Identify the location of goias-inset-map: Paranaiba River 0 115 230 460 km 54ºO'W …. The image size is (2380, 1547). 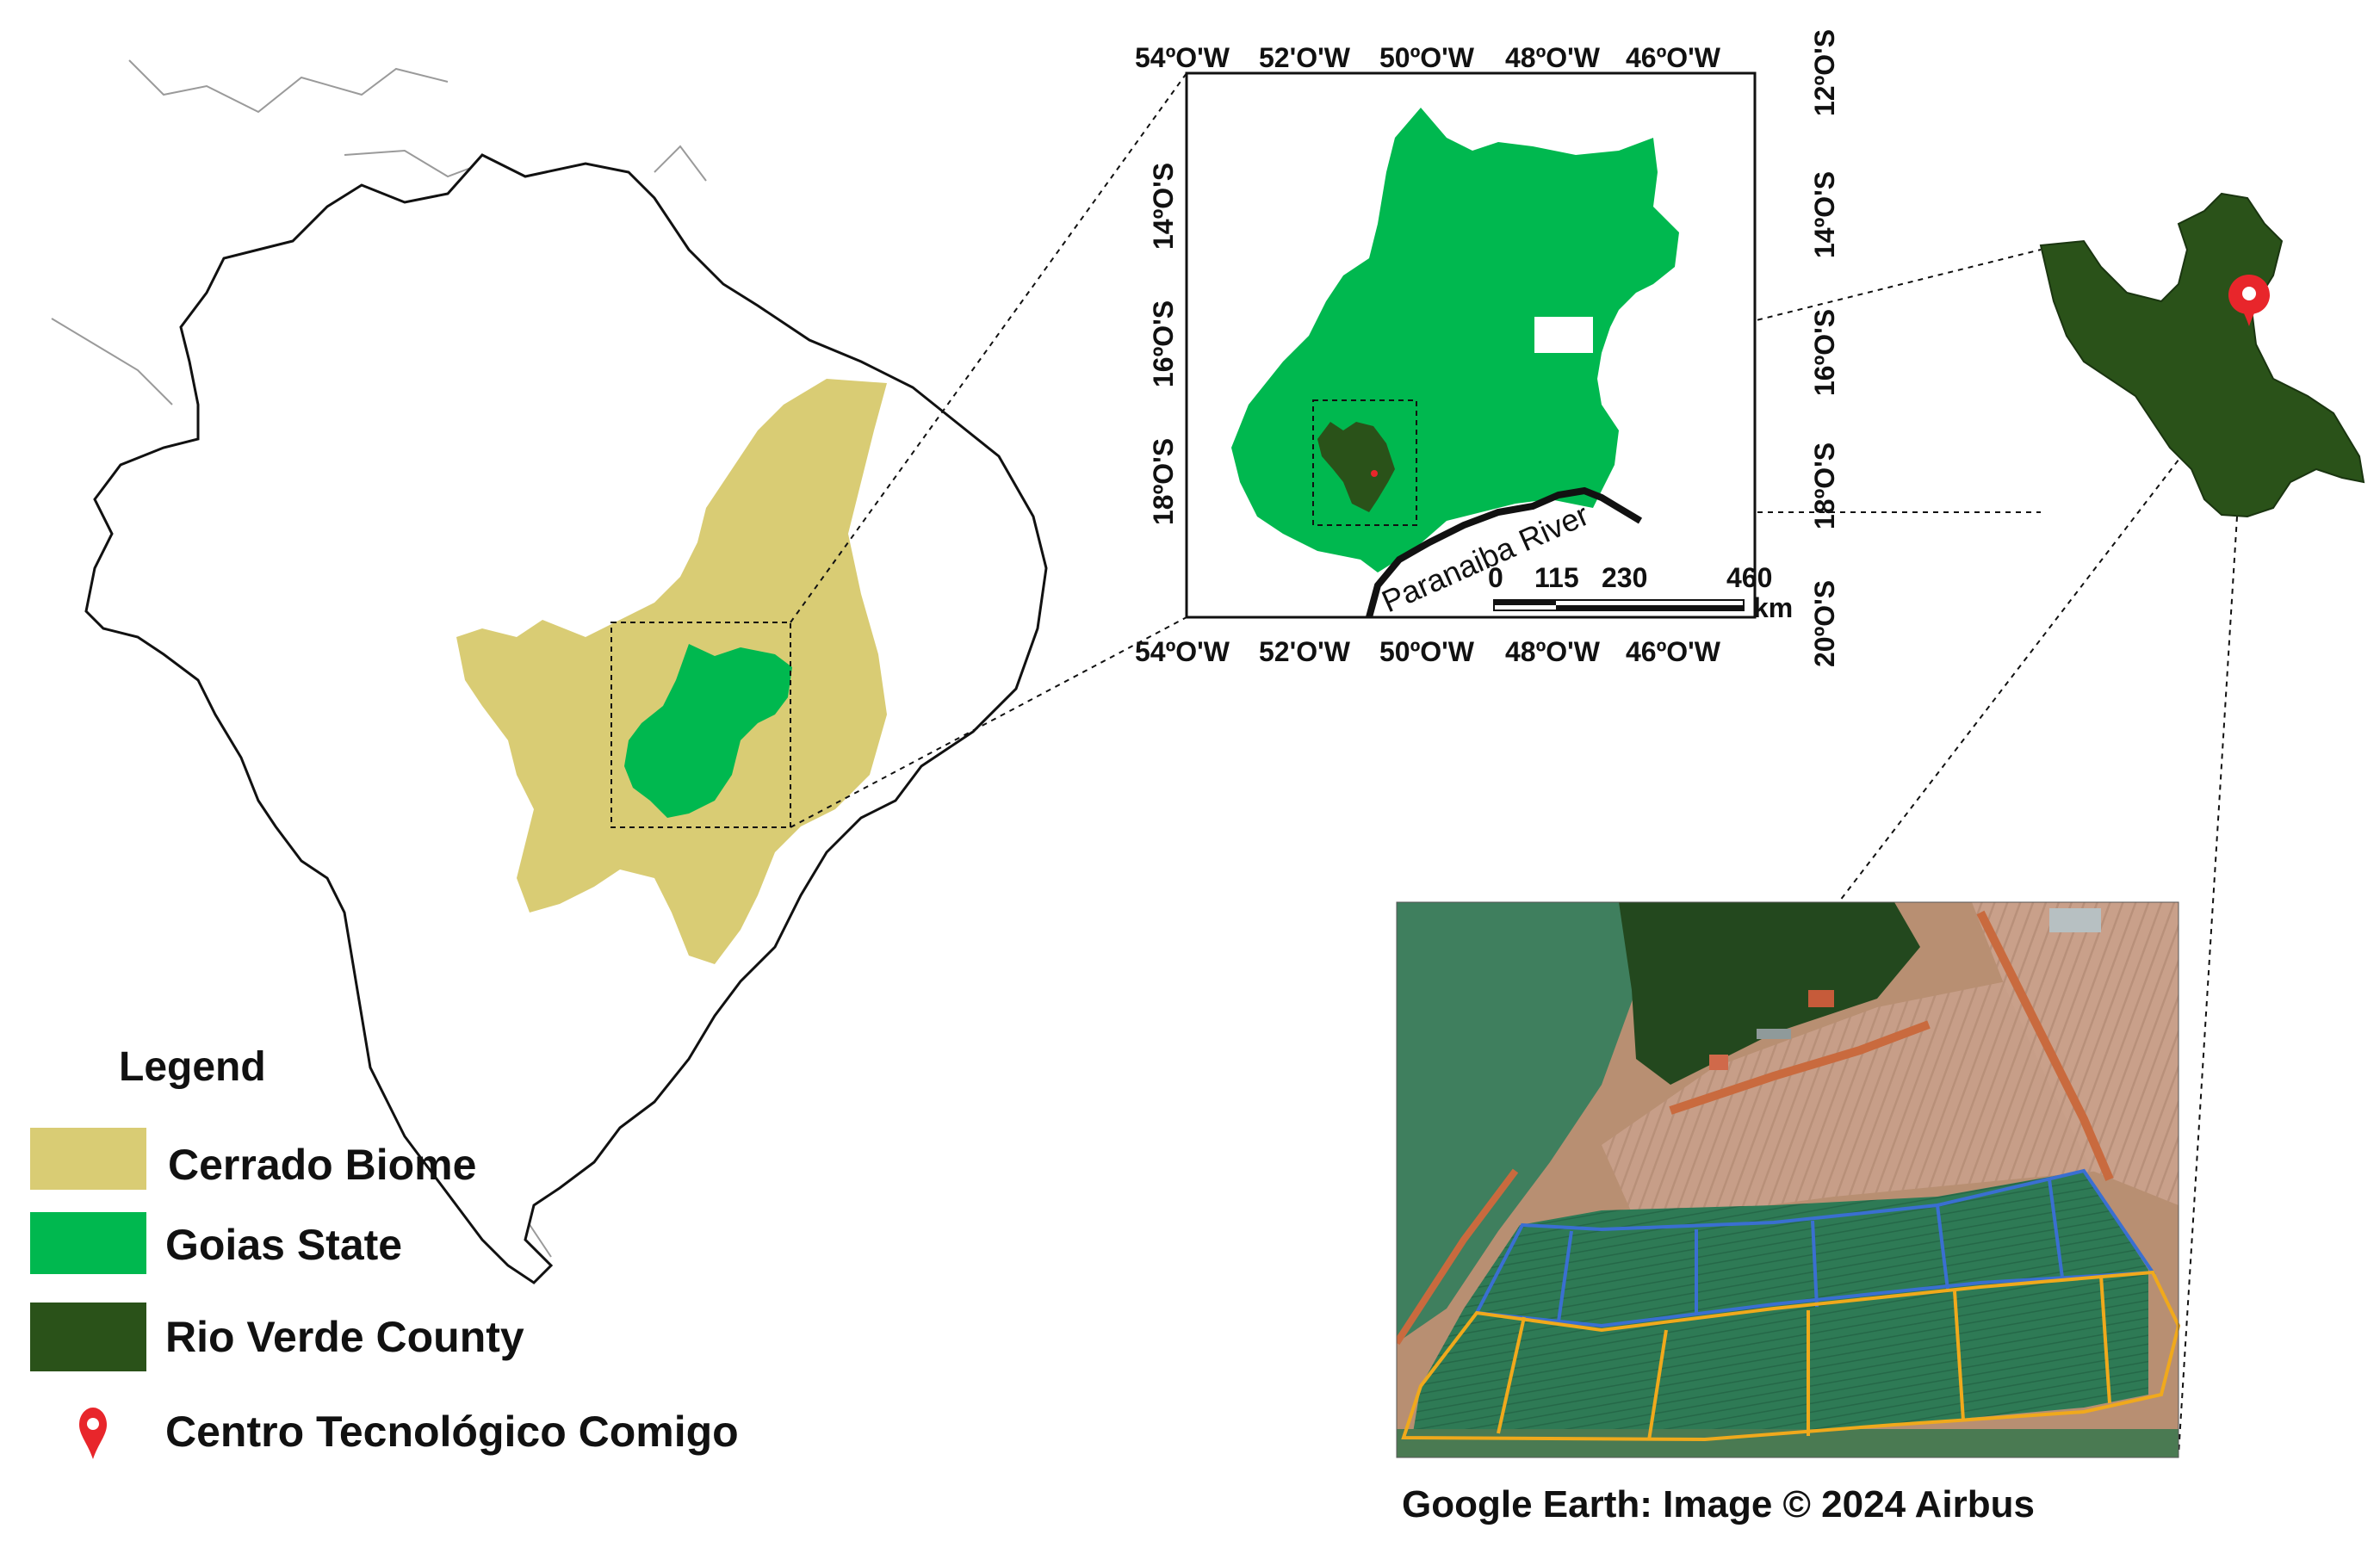
(1488, 348).